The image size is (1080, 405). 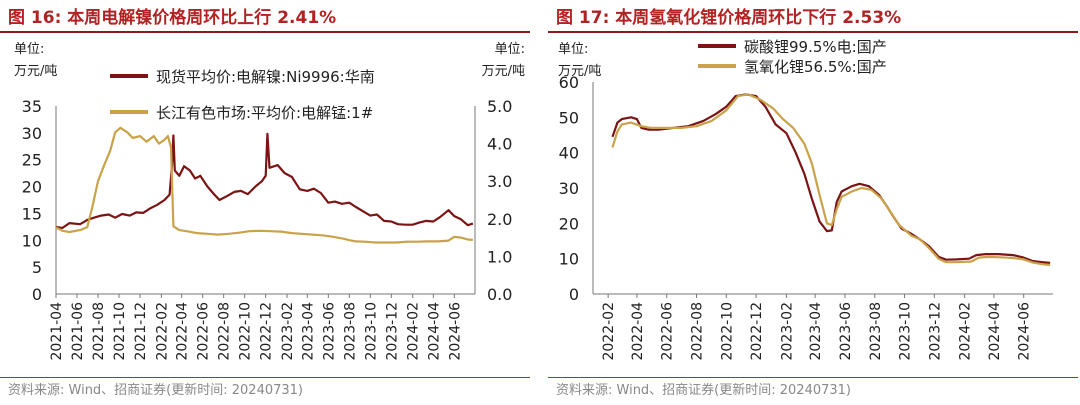 What do you see at coordinates (499, 294) in the screenshot?
I see `y2-tick-label: 0.0` at bounding box center [499, 294].